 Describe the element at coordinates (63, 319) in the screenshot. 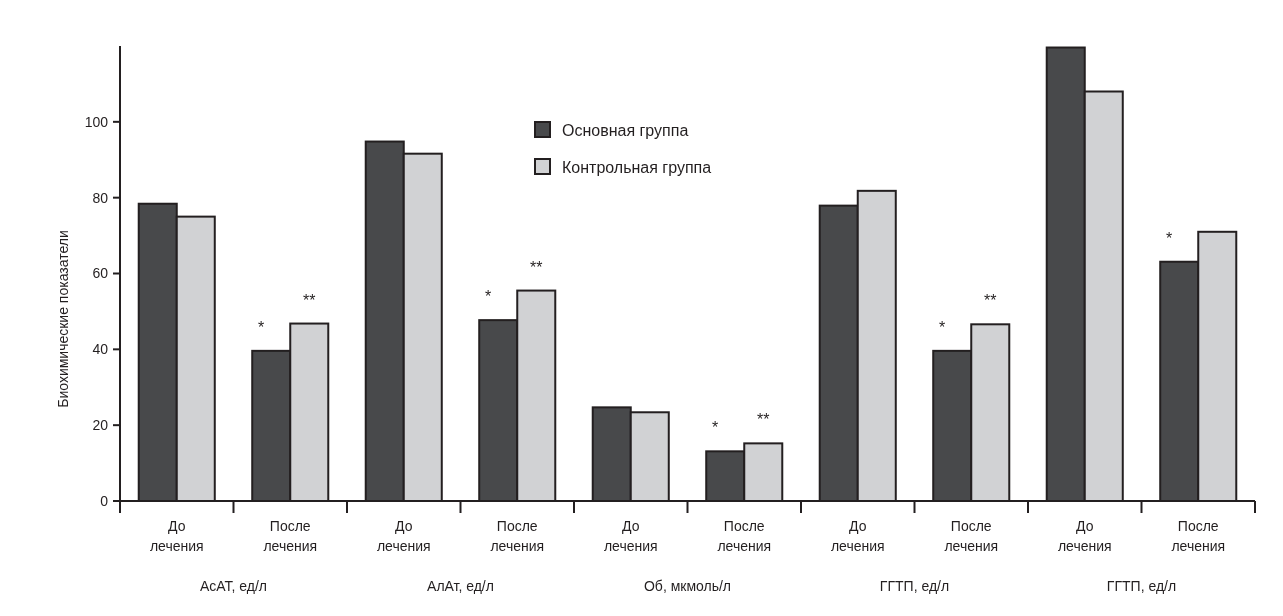

I see `y-axis-title: Биохимические показатели` at that location.